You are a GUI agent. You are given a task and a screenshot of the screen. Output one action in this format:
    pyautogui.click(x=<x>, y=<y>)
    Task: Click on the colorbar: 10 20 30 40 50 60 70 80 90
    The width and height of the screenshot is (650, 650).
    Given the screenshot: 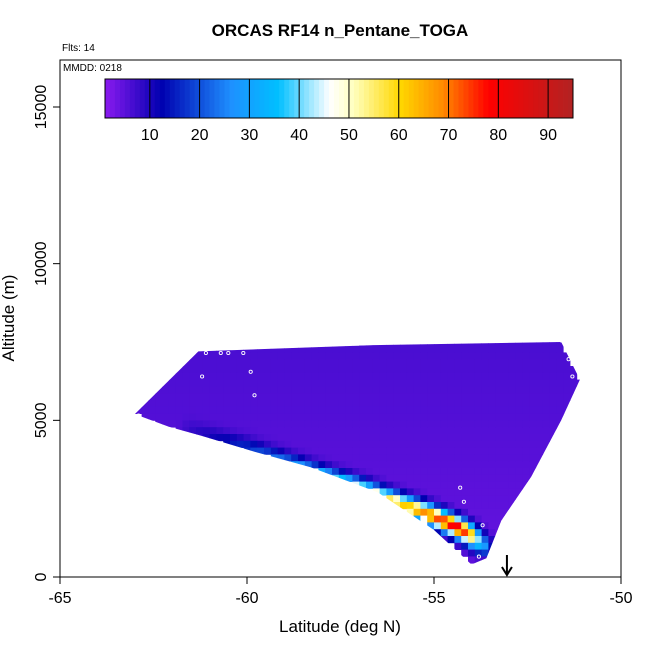 What is the action you would take?
    pyautogui.click(x=339, y=111)
    